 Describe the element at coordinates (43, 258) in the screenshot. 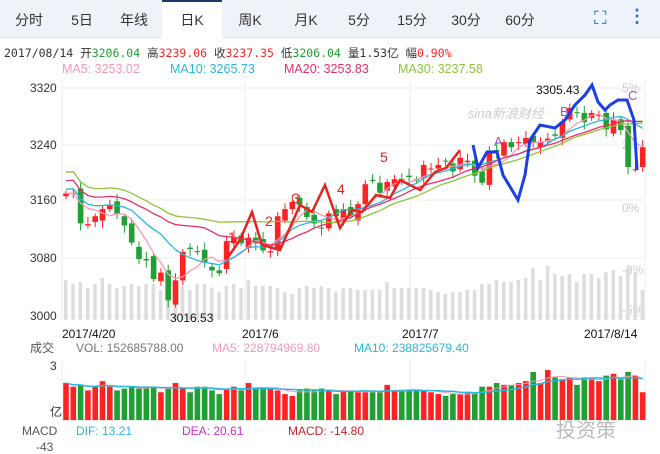

I see `y-tick: 3080` at that location.